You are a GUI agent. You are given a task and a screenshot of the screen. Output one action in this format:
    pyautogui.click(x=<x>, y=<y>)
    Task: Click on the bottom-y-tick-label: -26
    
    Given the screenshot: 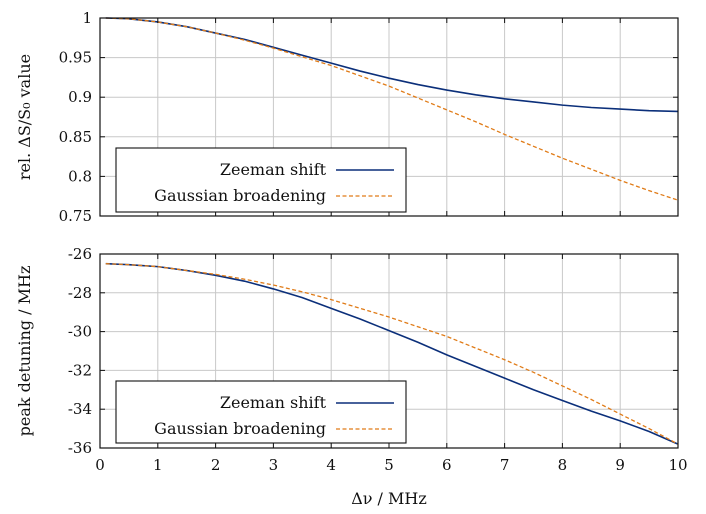 What is the action you would take?
    pyautogui.click(x=80, y=254)
    